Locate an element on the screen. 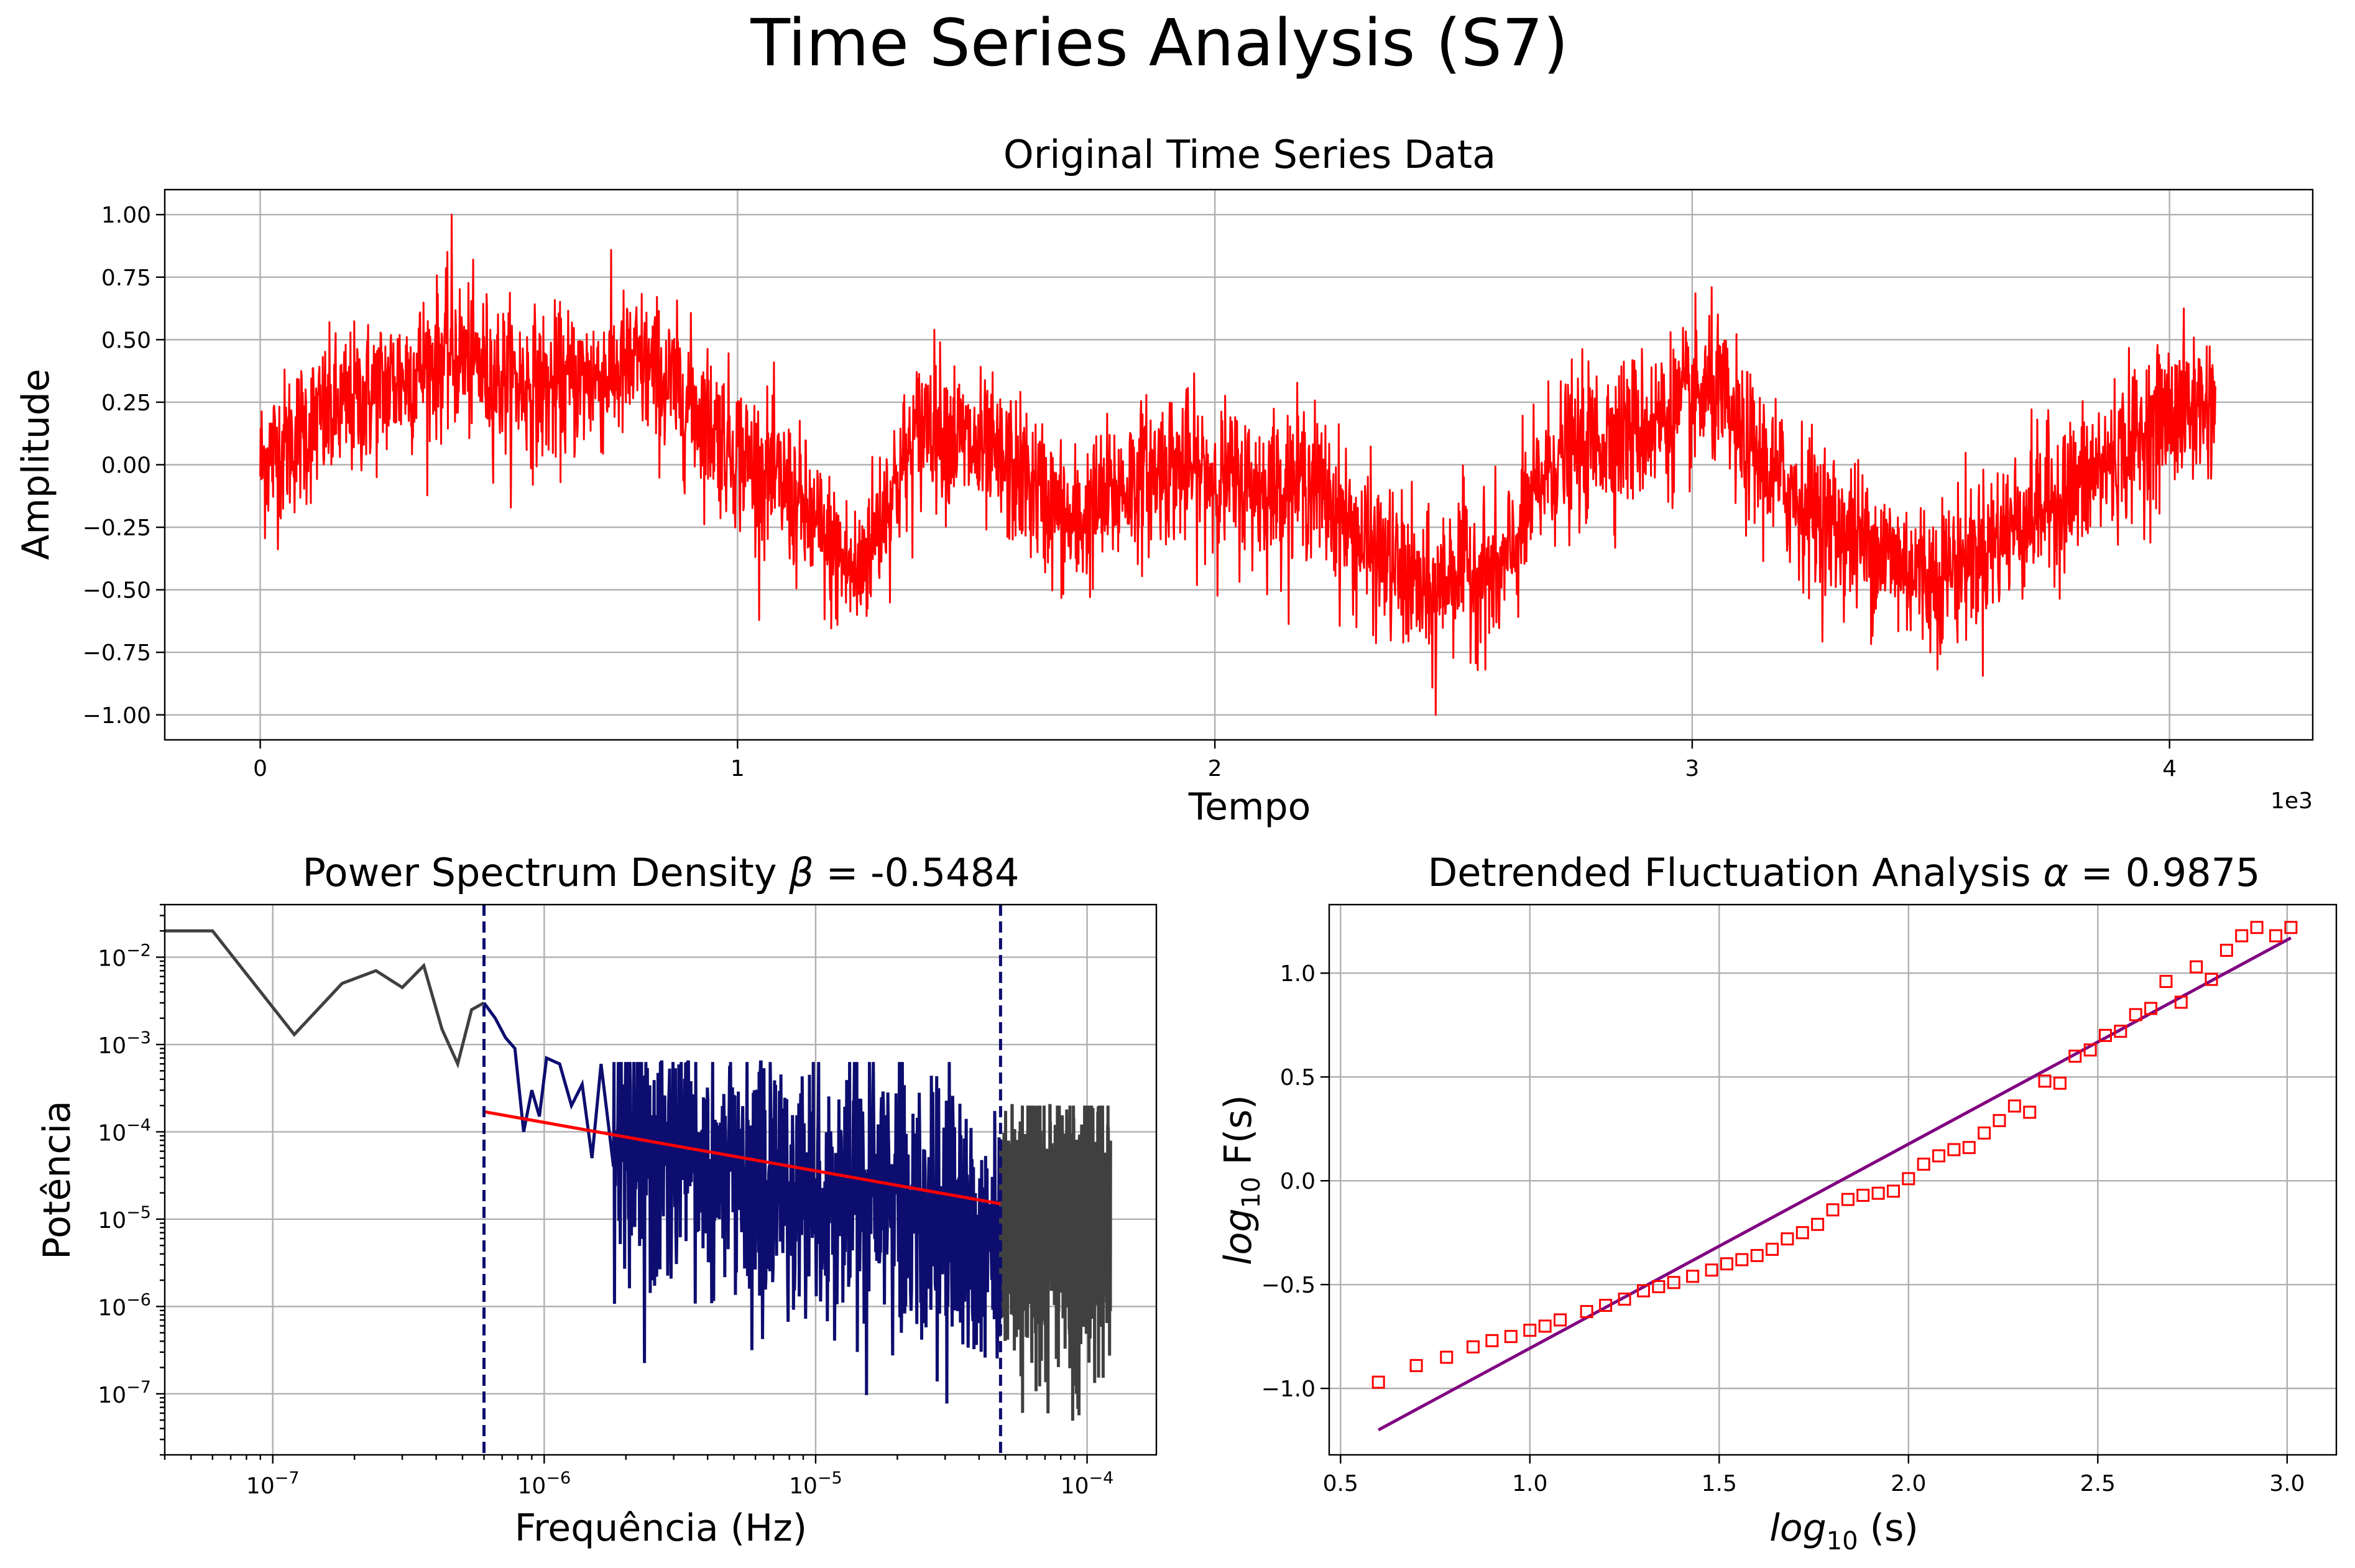 This screenshot has height=1568, width=2355. dfa-grid is located at coordinates (1832, 1180).